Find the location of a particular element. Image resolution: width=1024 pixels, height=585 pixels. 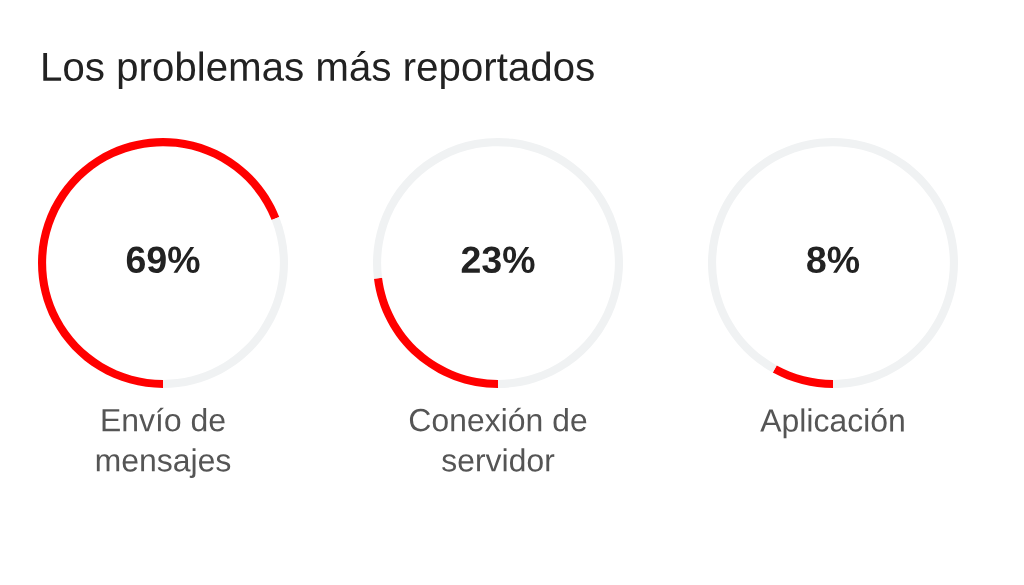

slice-label: Aplicación is located at coordinates (832, 423).